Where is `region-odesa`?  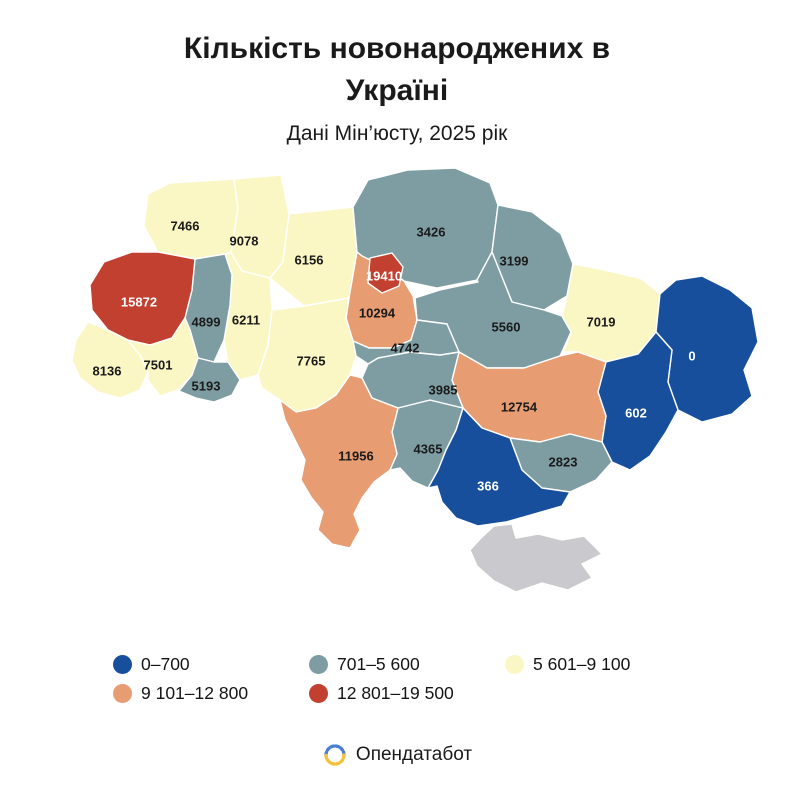 region-odesa is located at coordinates (339, 461).